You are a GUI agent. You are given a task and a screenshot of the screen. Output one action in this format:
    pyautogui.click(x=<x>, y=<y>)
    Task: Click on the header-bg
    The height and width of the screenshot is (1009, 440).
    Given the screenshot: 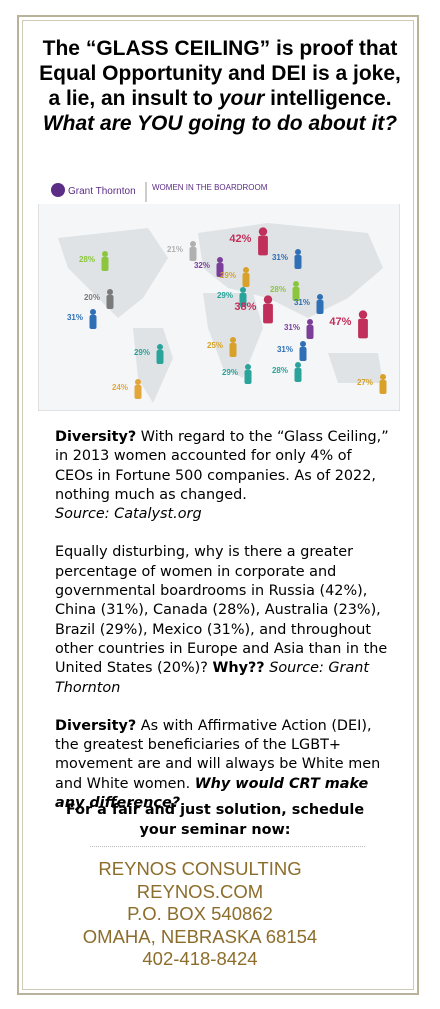 What is the action you would take?
    pyautogui.click(x=219, y=191)
    